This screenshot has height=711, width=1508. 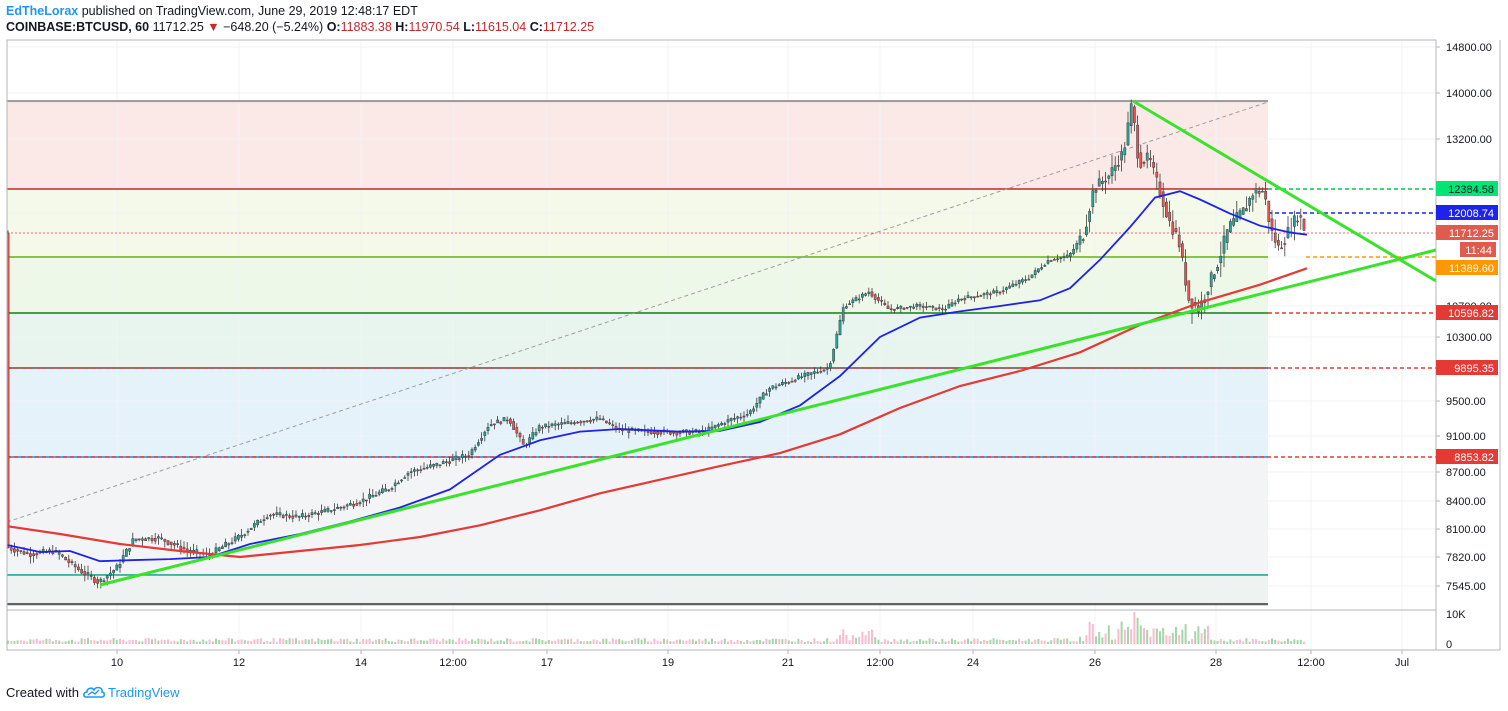 I want to click on price-tag: 8853.82, so click(x=1467, y=456).